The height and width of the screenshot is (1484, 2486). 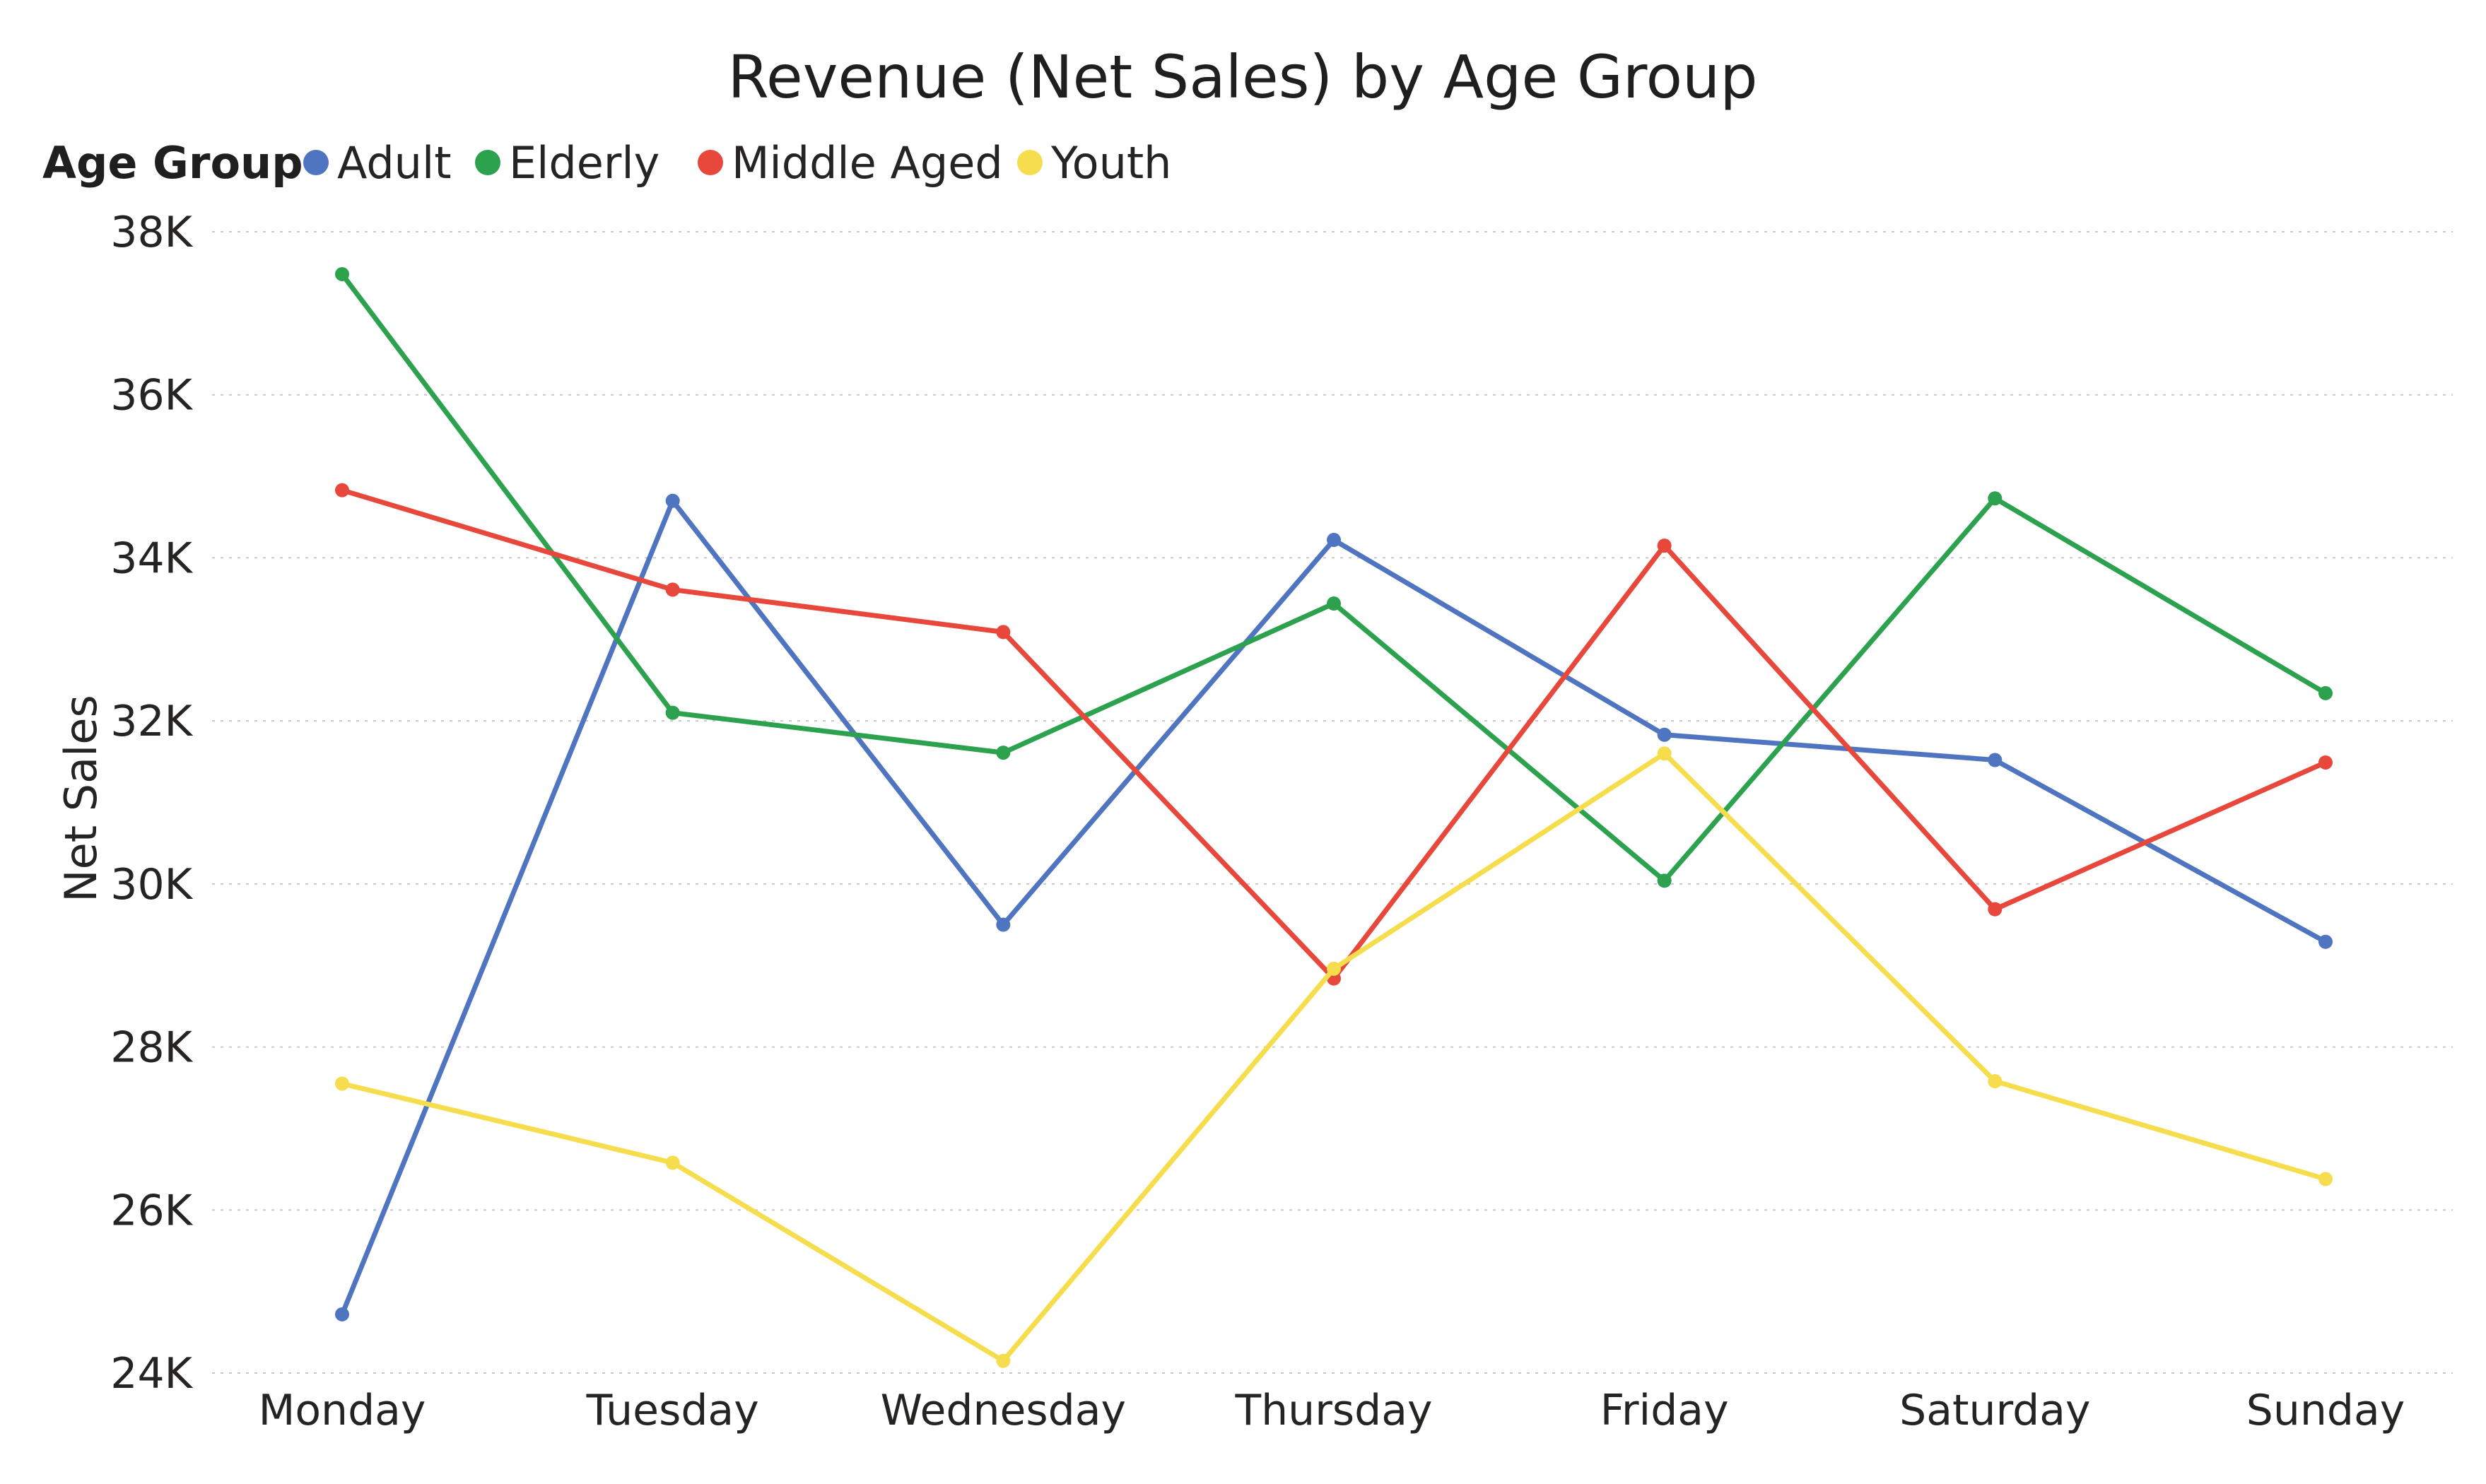 I want to click on legend-label: Middle Aged, so click(x=867, y=163).